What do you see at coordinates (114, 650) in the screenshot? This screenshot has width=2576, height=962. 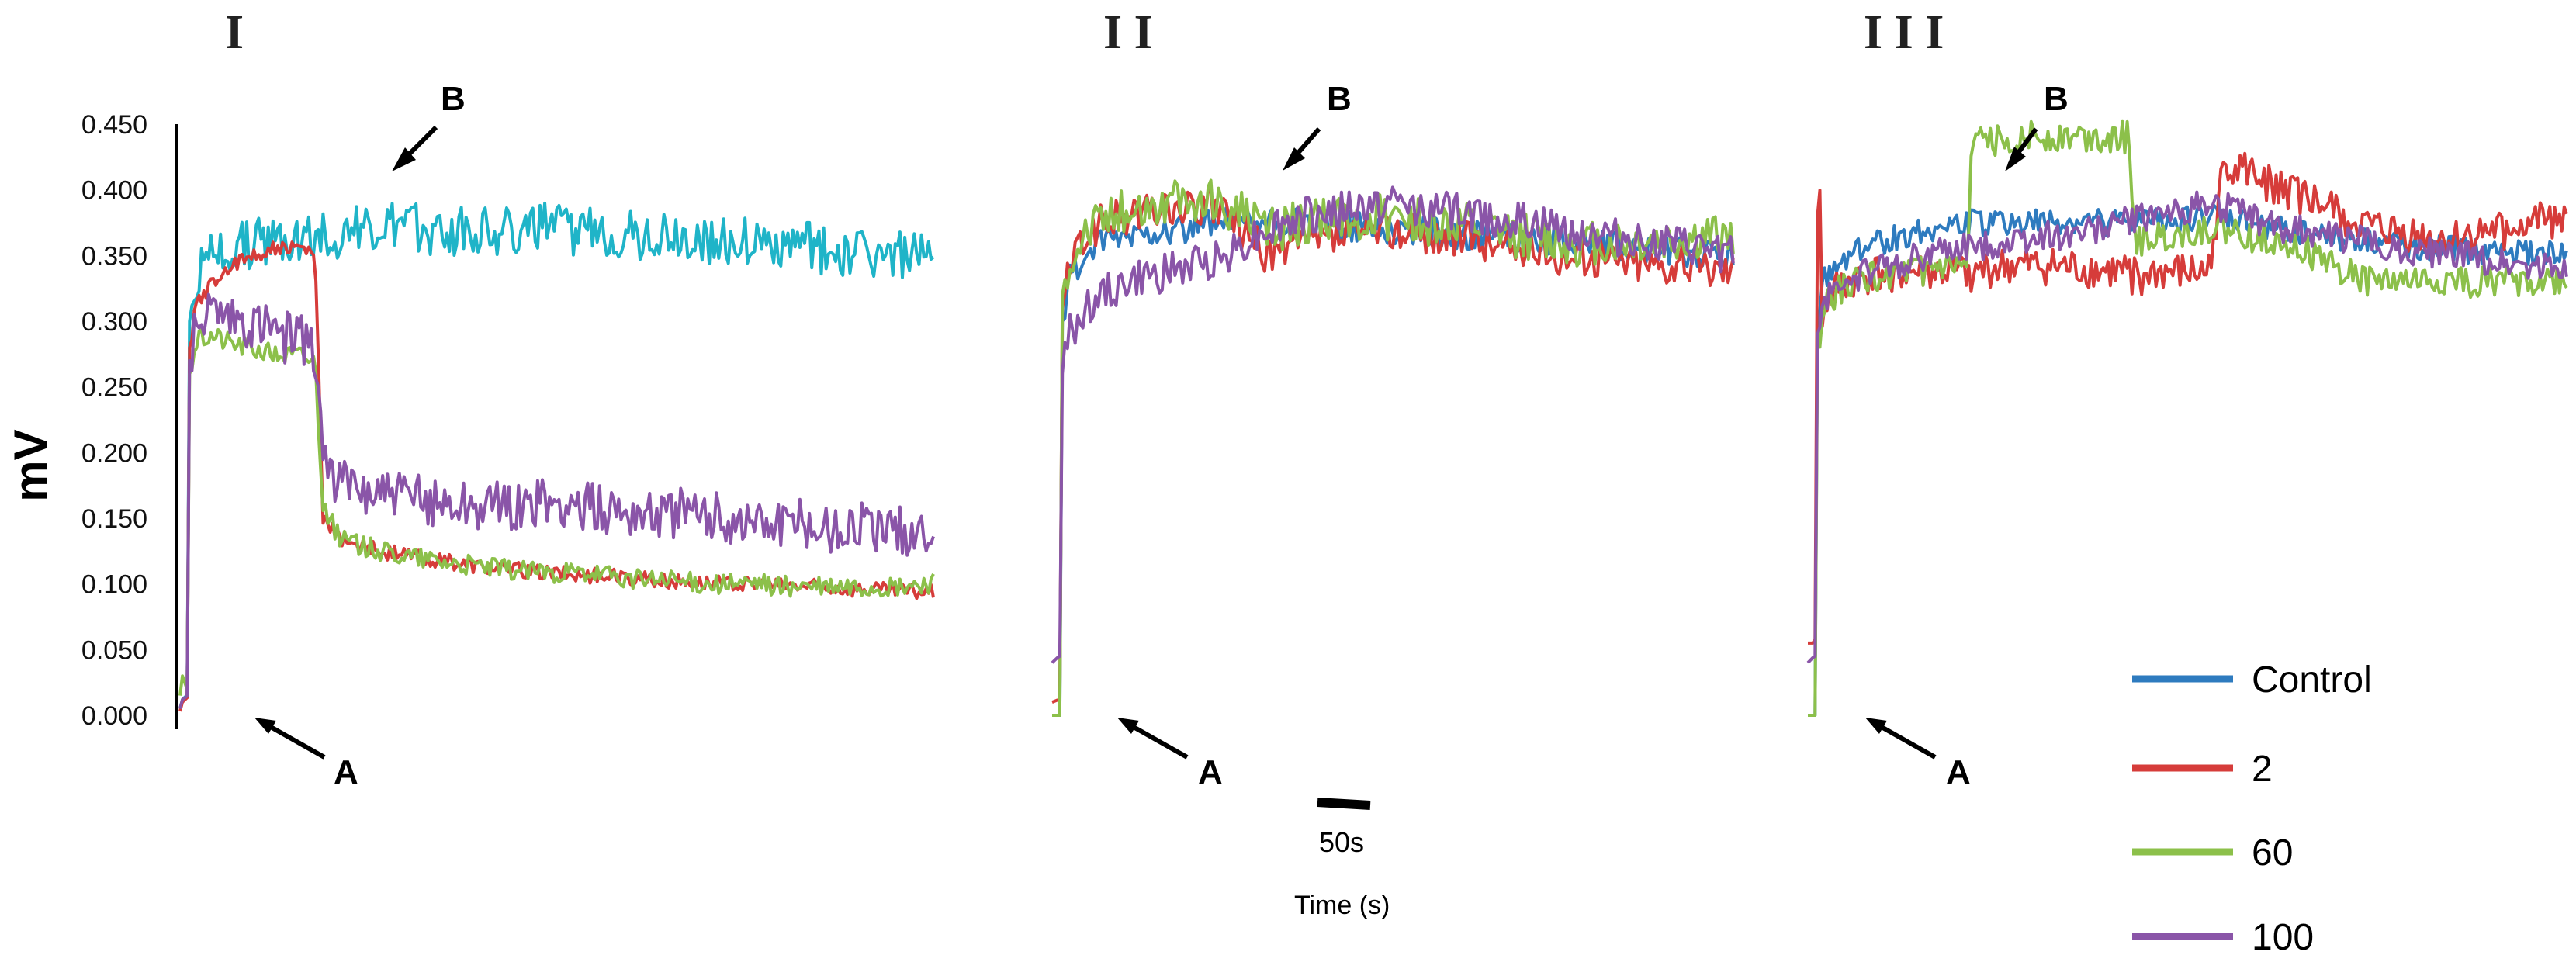 I see `y-tick-label: 0.050` at bounding box center [114, 650].